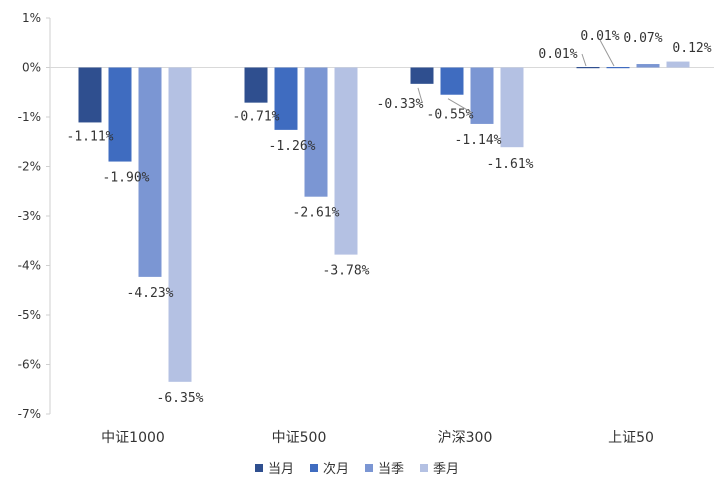 This screenshot has width=714, height=483. I want to click on y-tick-label: -3%, so click(29, 216).